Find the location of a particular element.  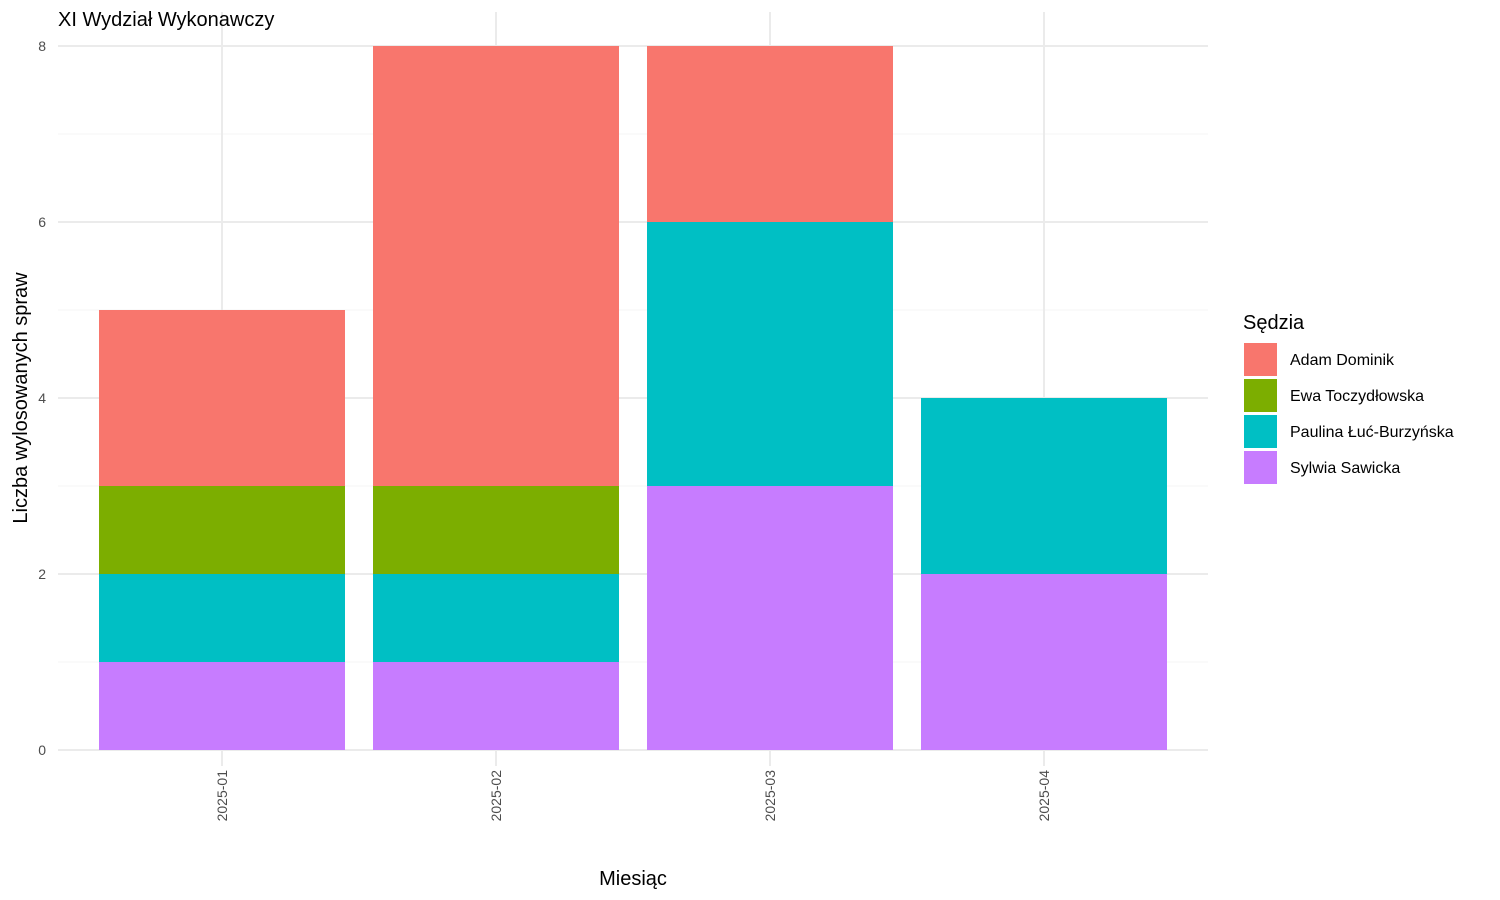

x-tick-label: 2025-02 is located at coordinates (496, 796).